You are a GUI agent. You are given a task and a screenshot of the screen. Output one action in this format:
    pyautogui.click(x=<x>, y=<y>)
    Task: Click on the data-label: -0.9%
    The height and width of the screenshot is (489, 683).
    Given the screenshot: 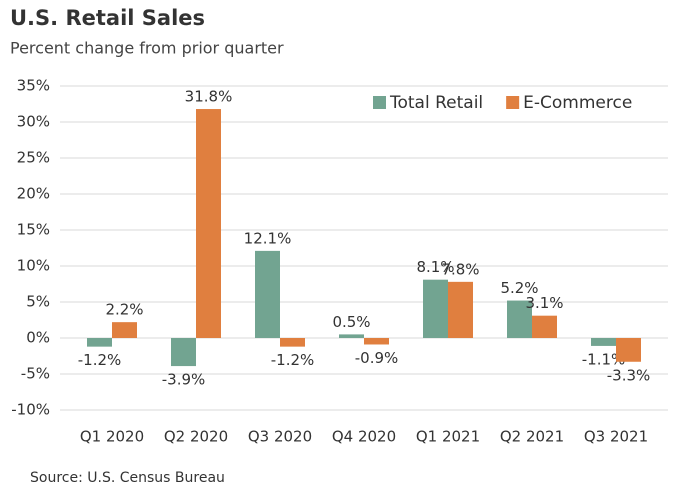 What is the action you would take?
    pyautogui.click(x=377, y=358)
    